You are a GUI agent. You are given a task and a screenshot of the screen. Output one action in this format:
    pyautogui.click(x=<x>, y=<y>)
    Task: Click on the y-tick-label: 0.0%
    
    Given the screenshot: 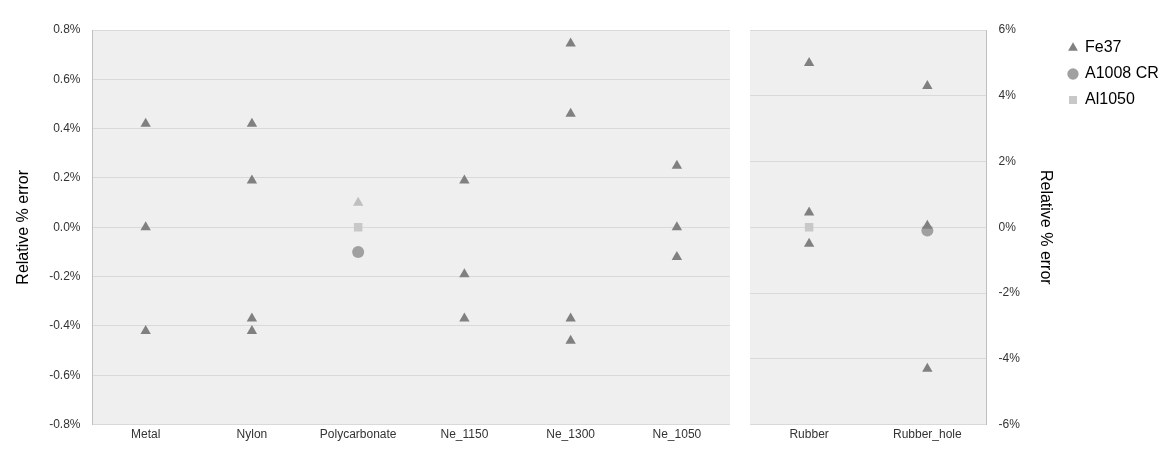 What is the action you would take?
    pyautogui.click(x=67, y=226)
    